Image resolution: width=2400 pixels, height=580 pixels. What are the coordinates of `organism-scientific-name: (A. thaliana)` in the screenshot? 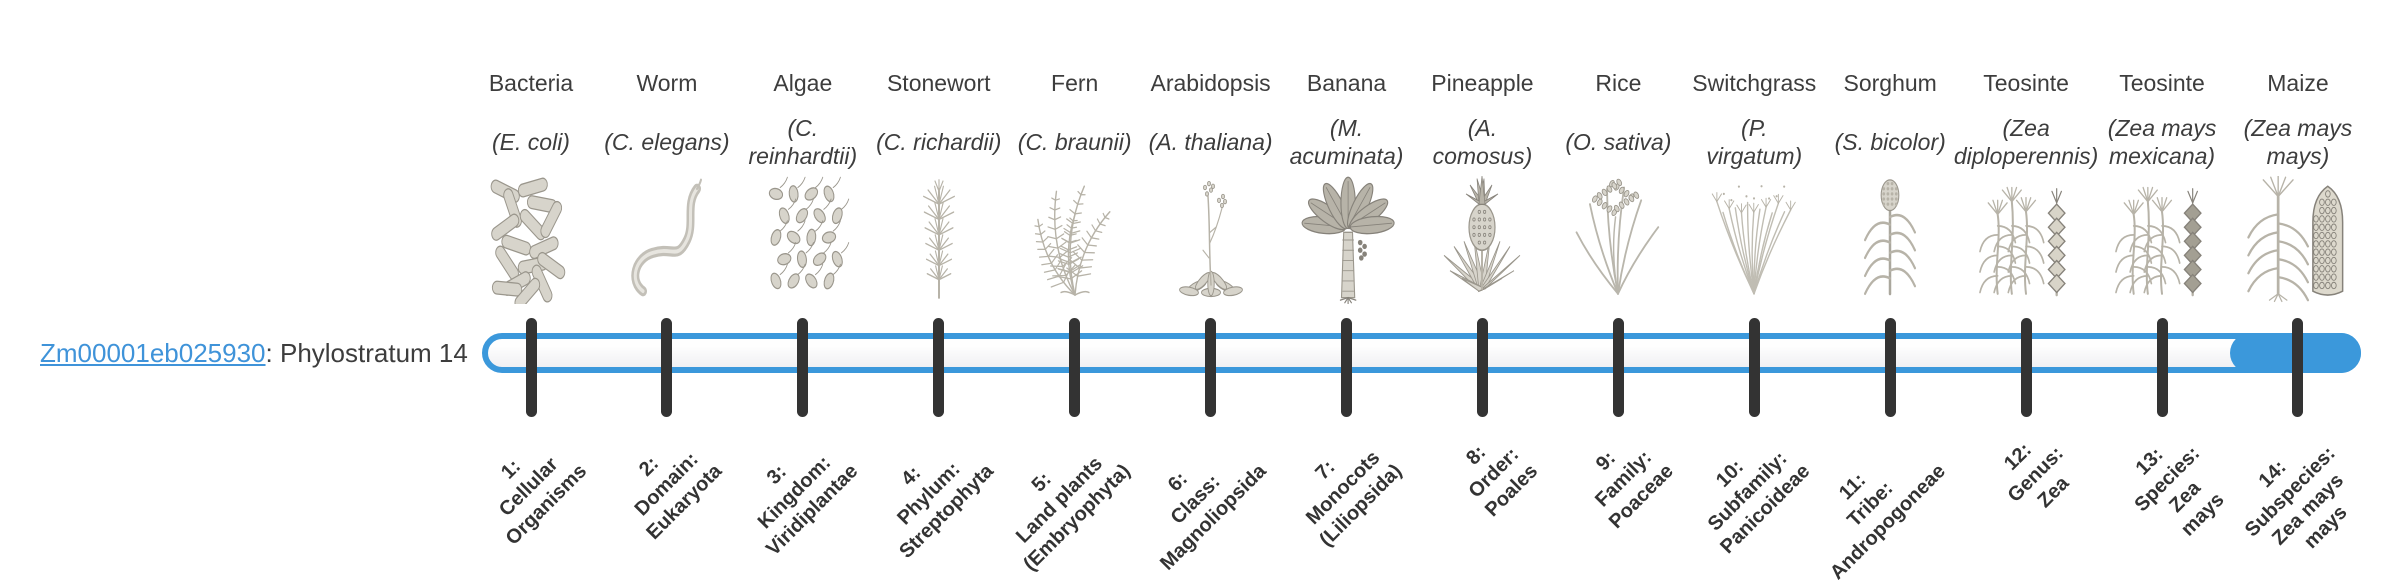 It's located at (1210, 142).